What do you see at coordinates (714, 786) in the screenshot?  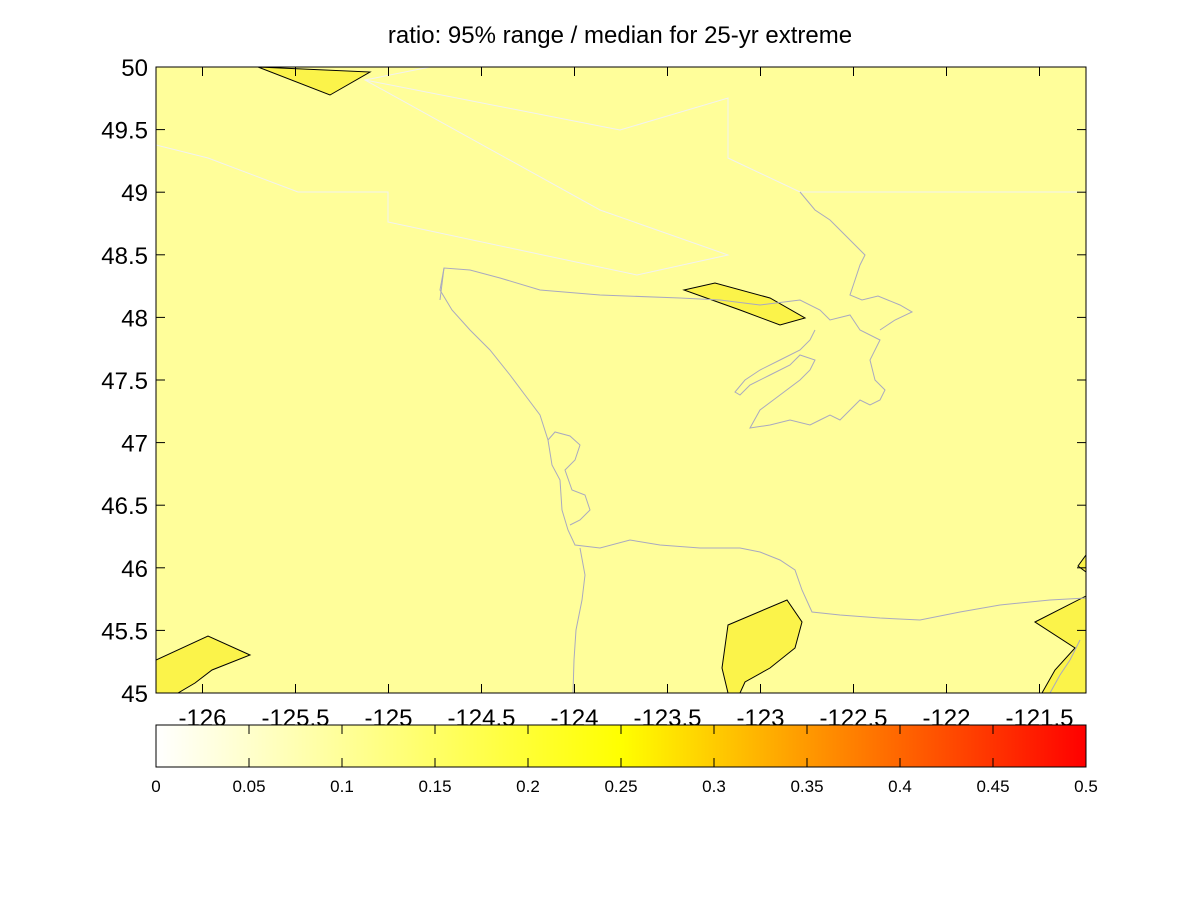 I see `colorbar-tick-label: 0.3` at bounding box center [714, 786].